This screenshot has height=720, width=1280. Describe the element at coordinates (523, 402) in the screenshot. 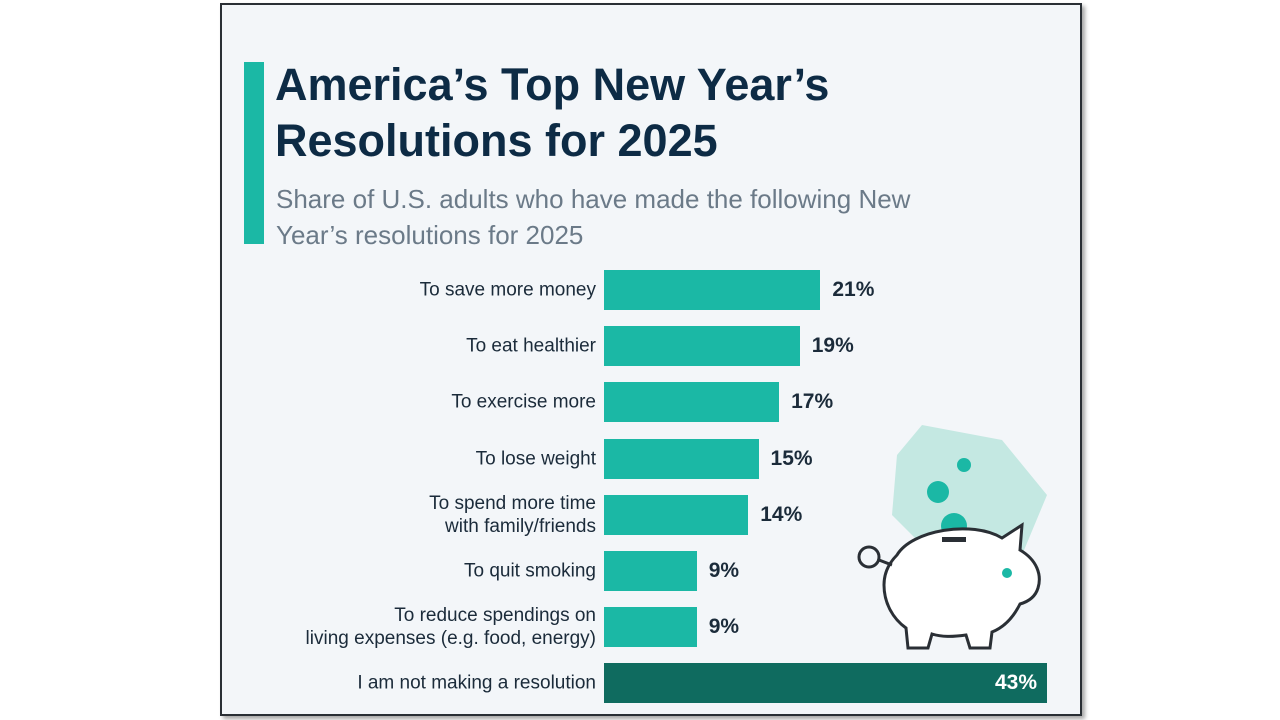

I see `category-label: To exercise more` at that location.